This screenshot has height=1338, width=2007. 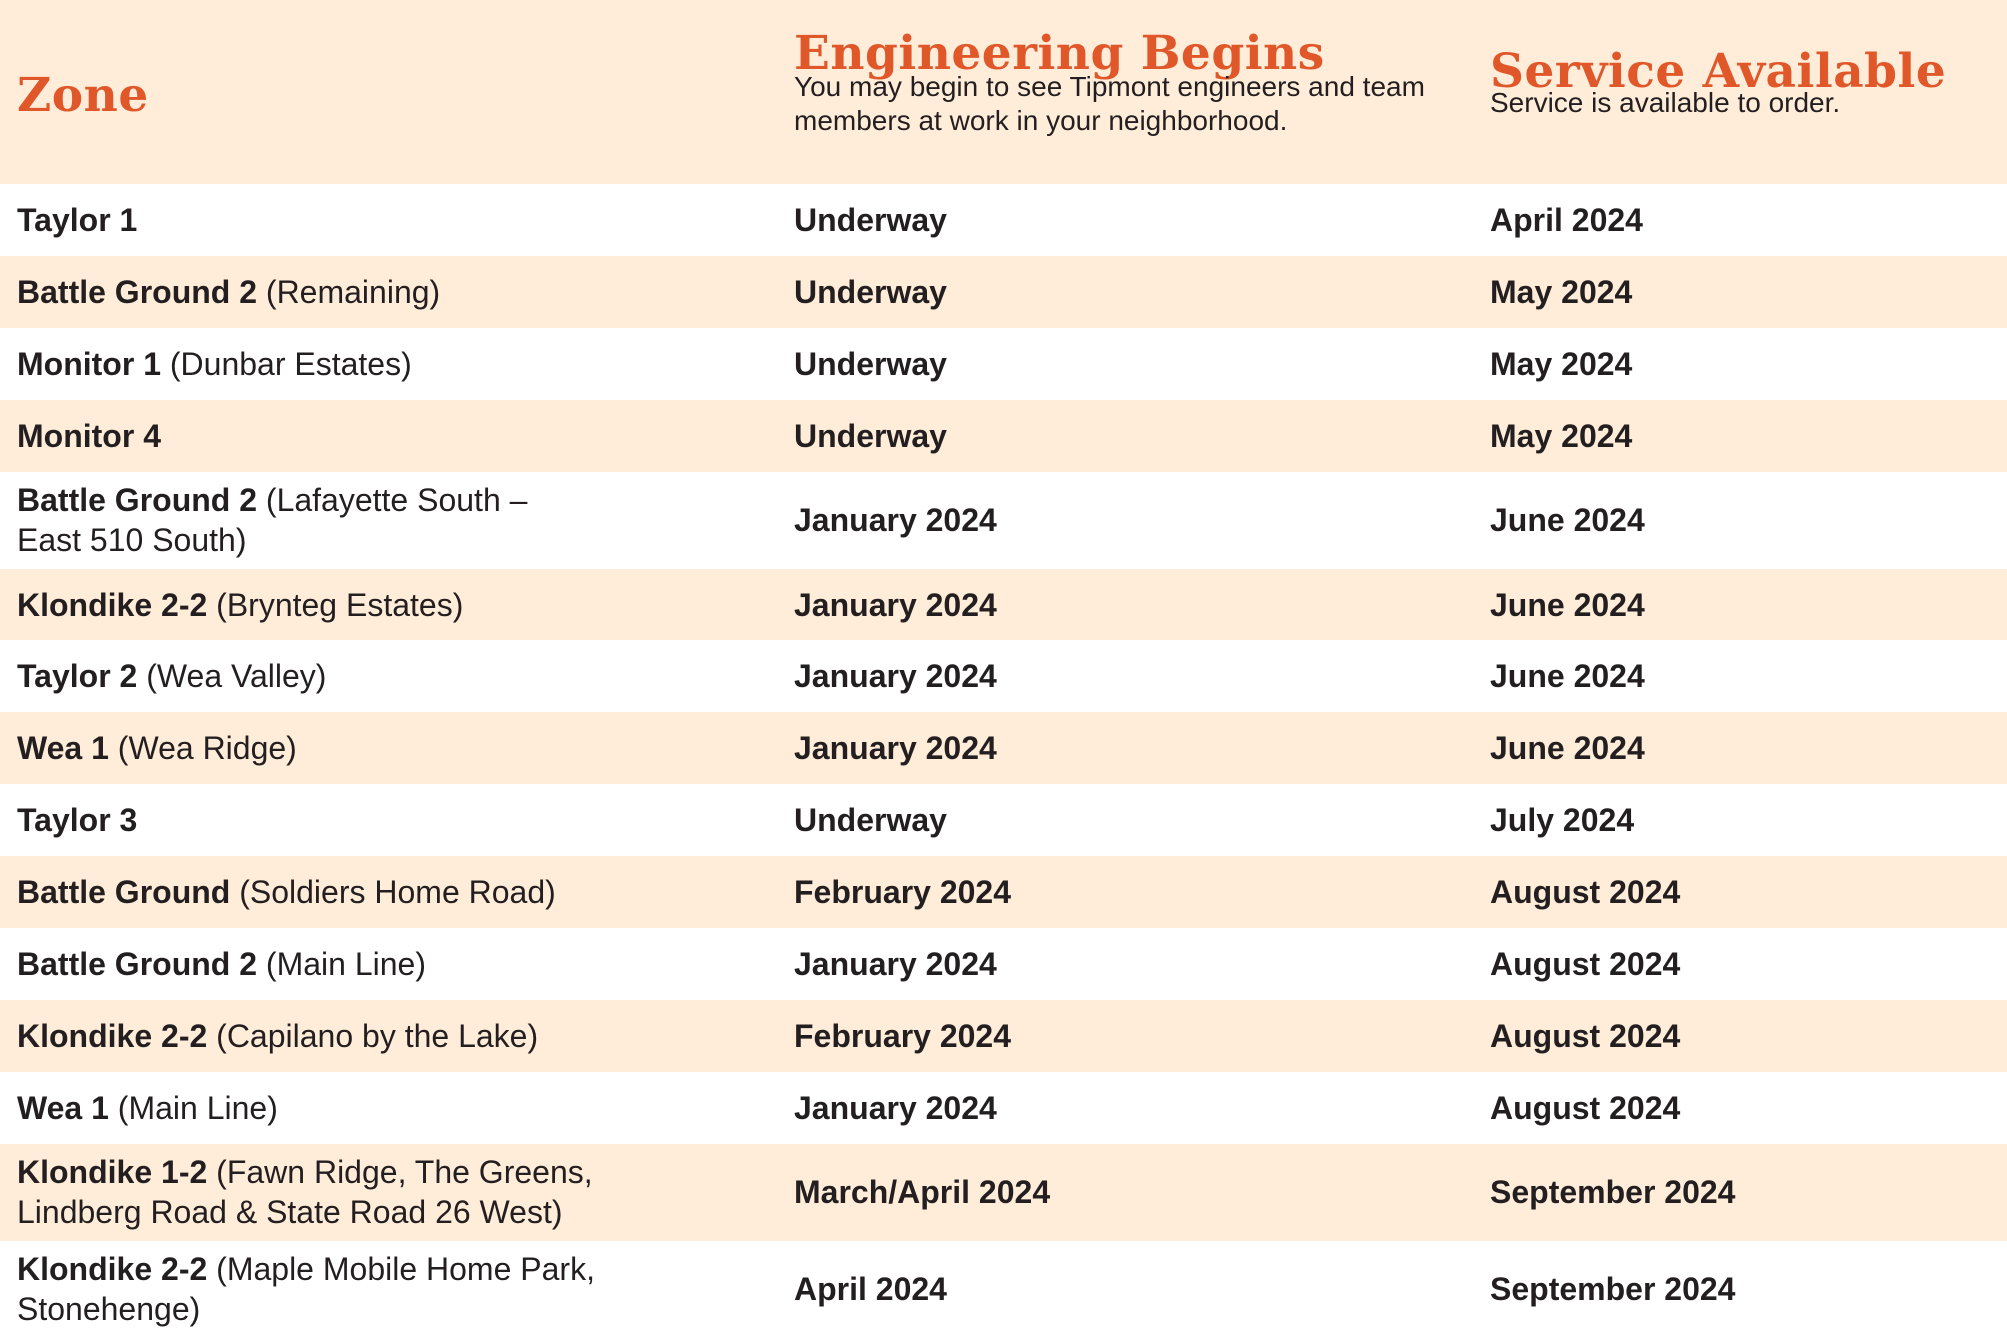 I want to click on table-row: Taylor 3 Underway July 2024, so click(x=1003, y=820).